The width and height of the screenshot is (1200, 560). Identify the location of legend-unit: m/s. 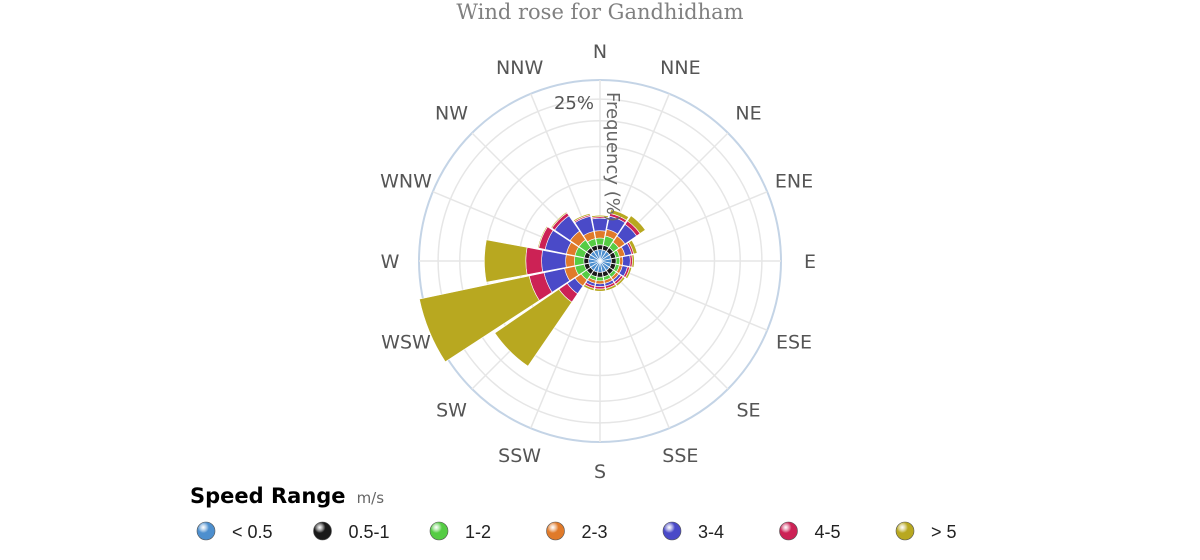
(371, 498).